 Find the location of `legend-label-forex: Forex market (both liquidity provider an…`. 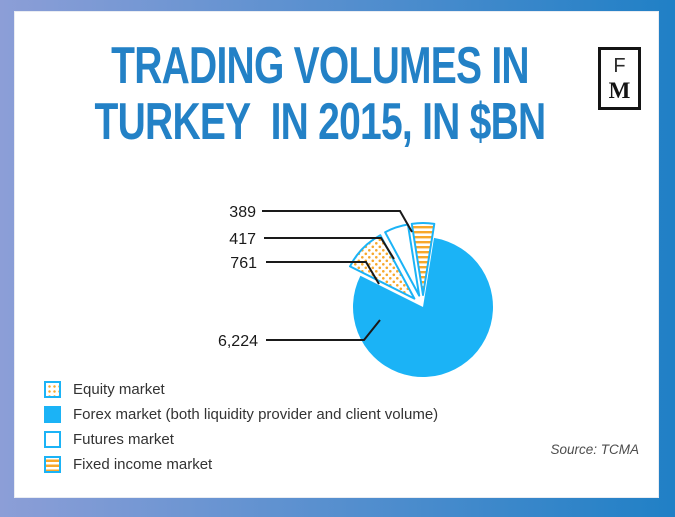

legend-label-forex: Forex market (both liquidity provider an… is located at coordinates (256, 414).